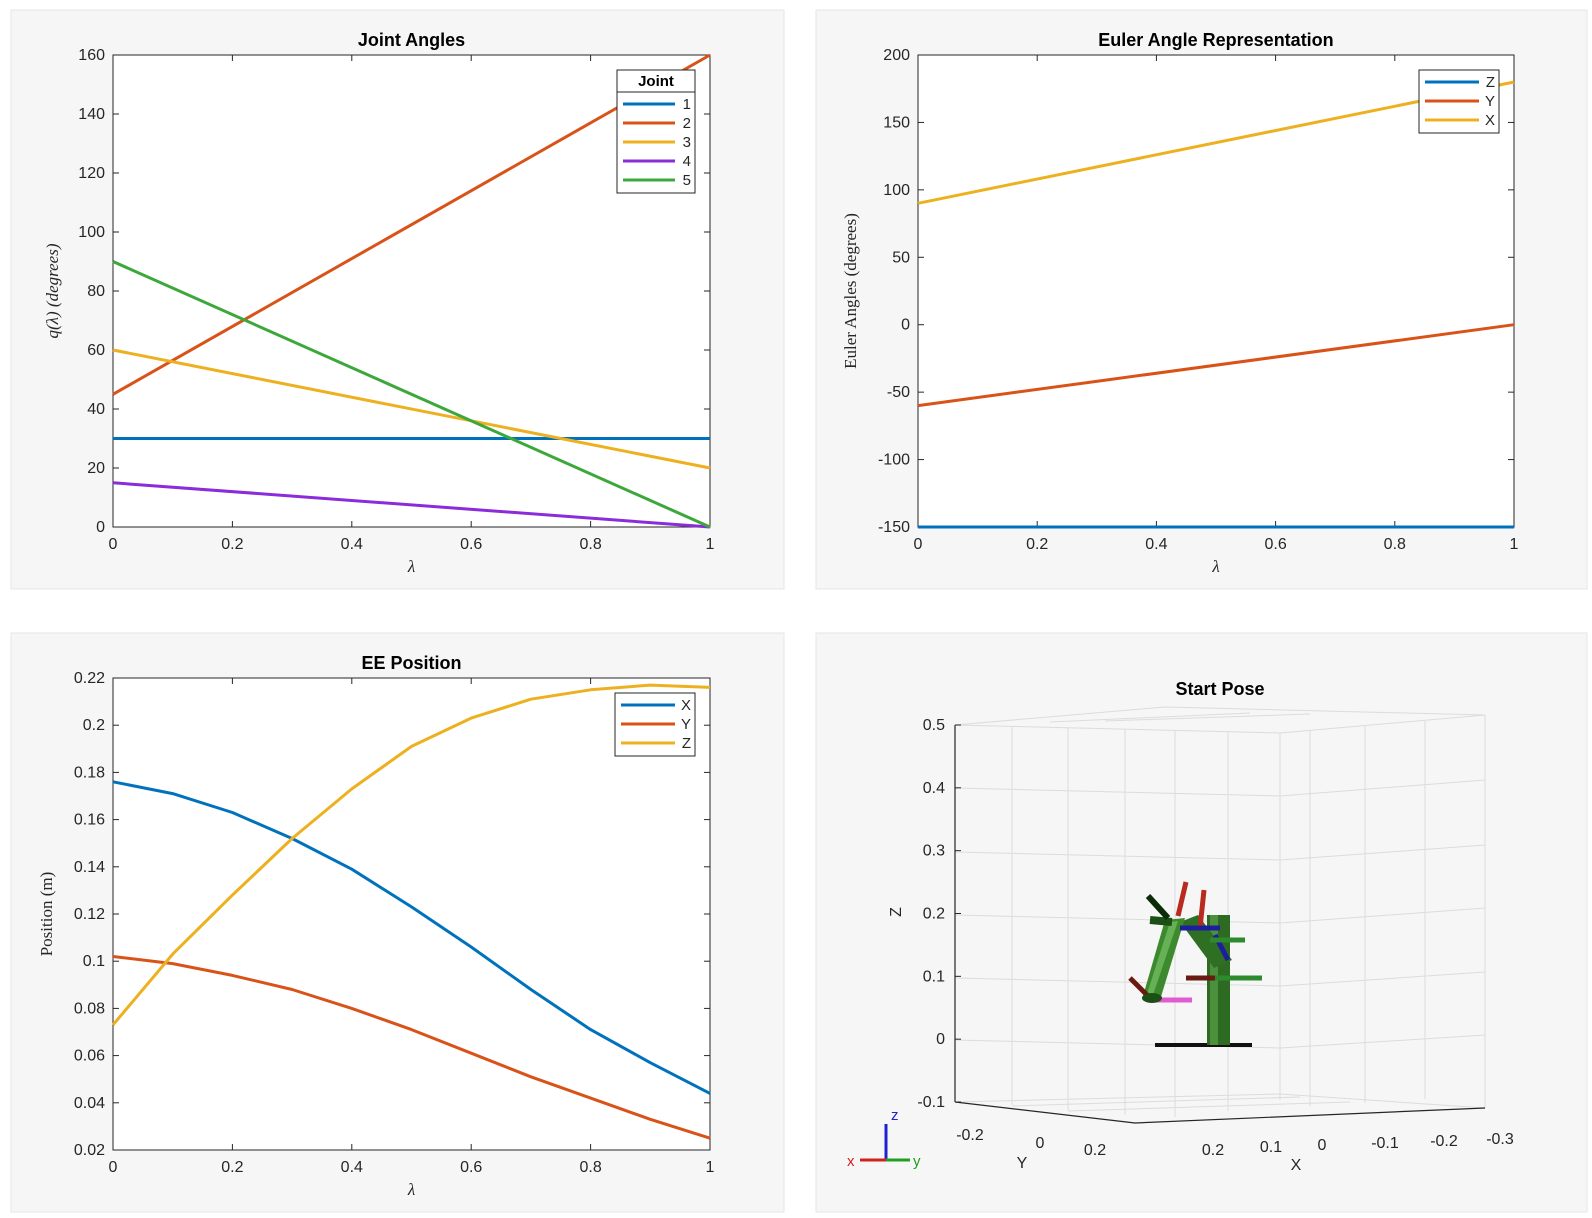 Image resolution: width=1592 pixels, height=1218 pixels. Describe the element at coordinates (52, 290) in the screenshot. I see `y-axis-label: q(λ) (degrees)` at that location.